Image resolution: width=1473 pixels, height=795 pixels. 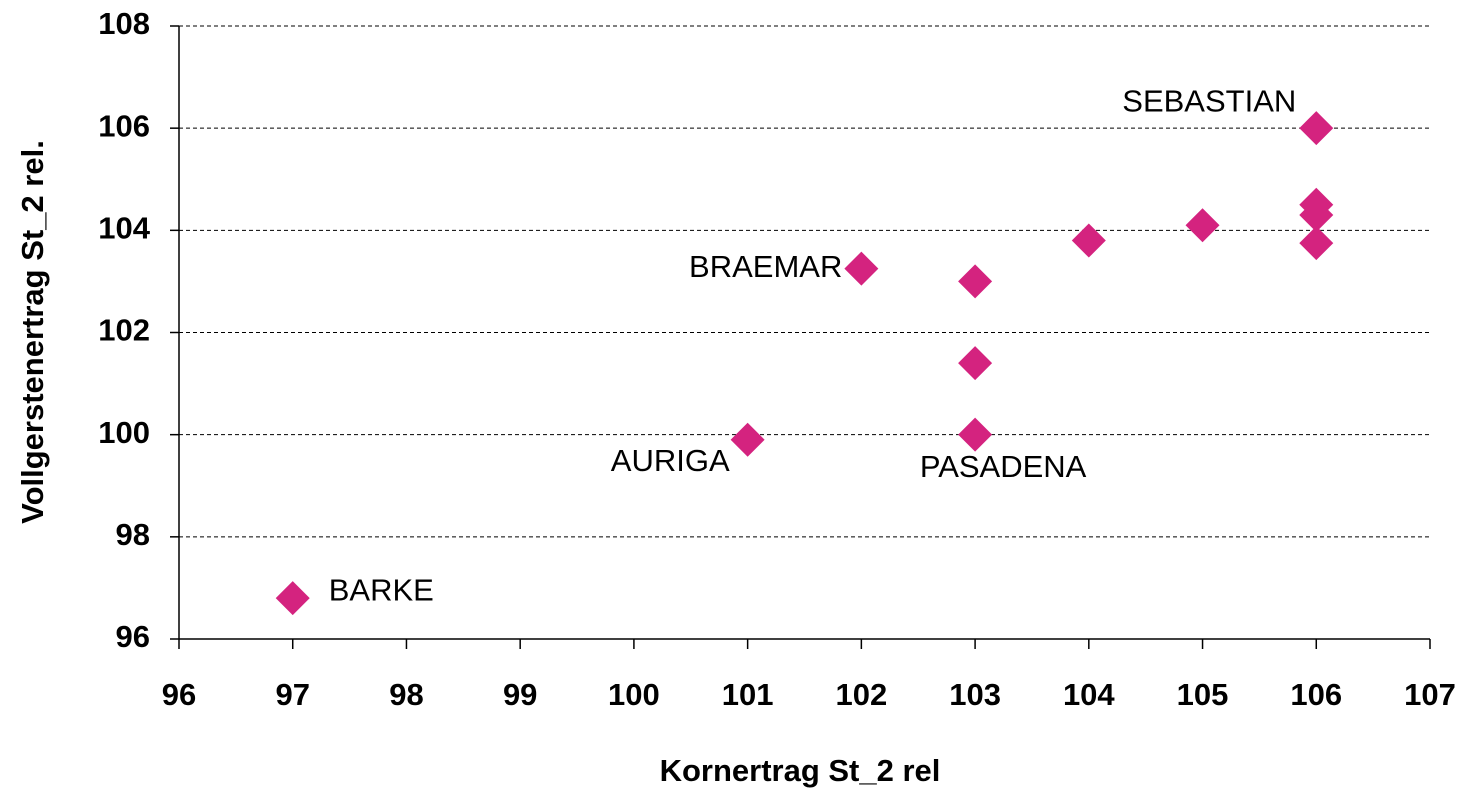 What do you see at coordinates (124, 432) in the screenshot?
I see `y-tick-label: 100` at bounding box center [124, 432].